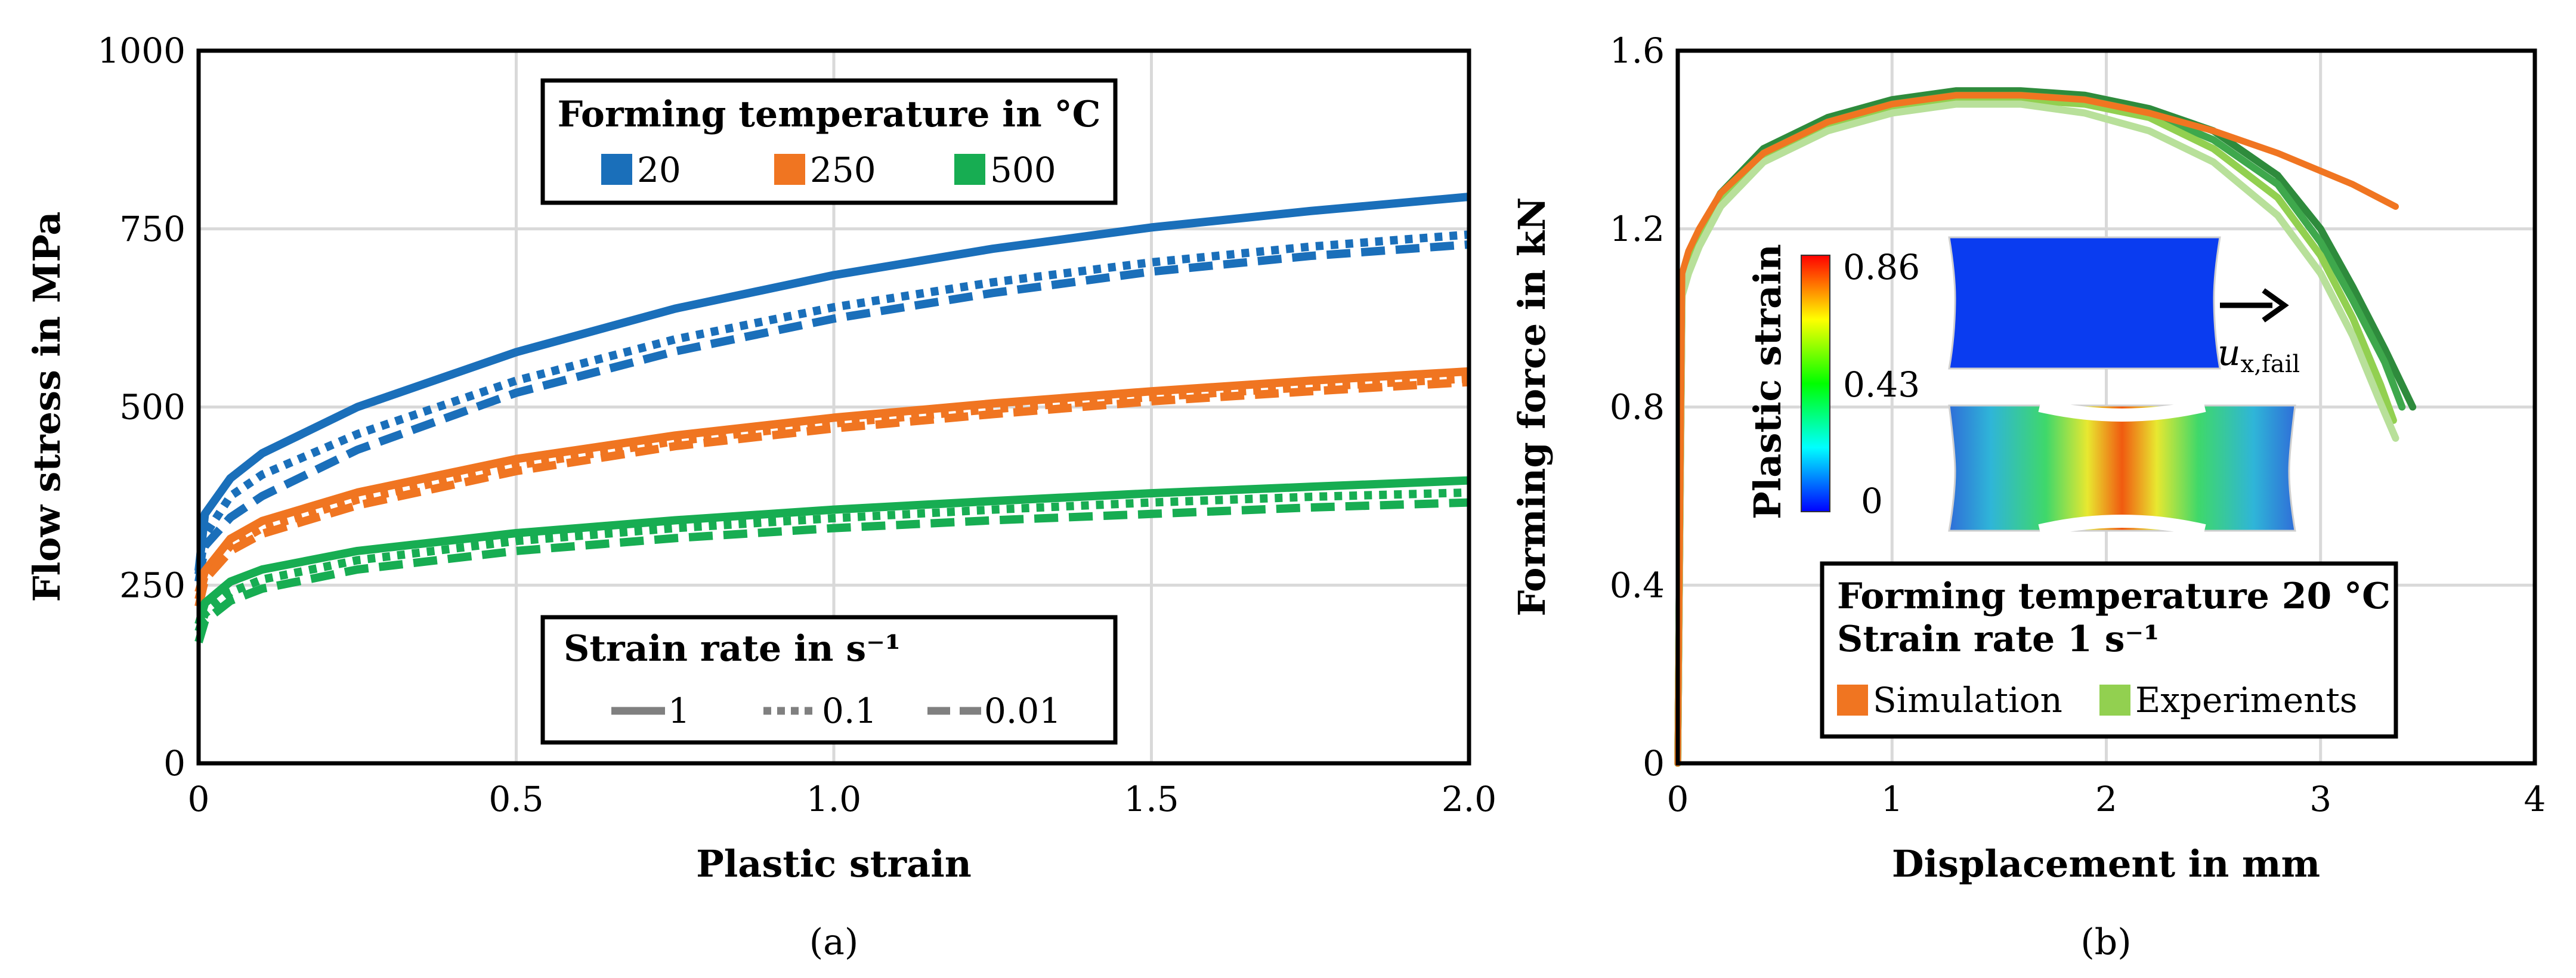 The image size is (2576, 978). Describe the element at coordinates (829, 114) in the screenshot. I see `temperature-legend-title: Forming temperature in °C` at that location.